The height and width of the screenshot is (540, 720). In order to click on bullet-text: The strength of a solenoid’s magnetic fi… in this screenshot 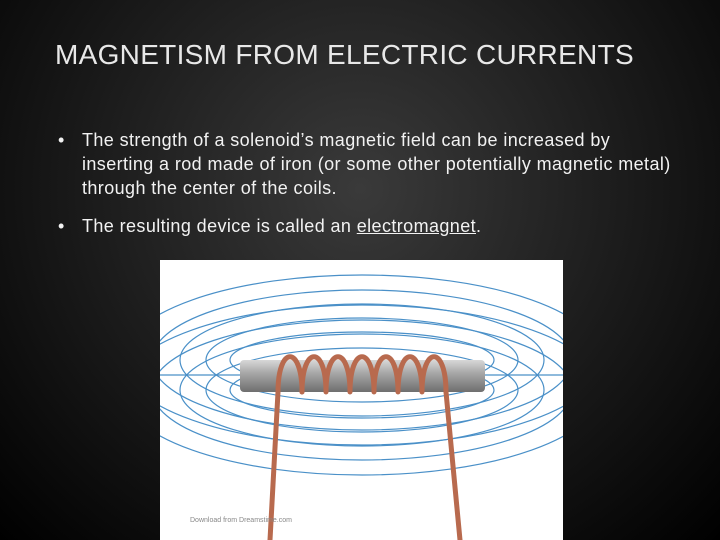, I will do `click(376, 164)`.